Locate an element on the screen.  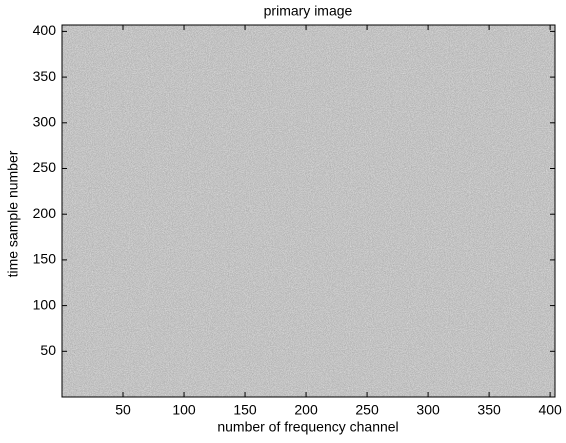
y-tick-label: 300 is located at coordinates (45, 122).